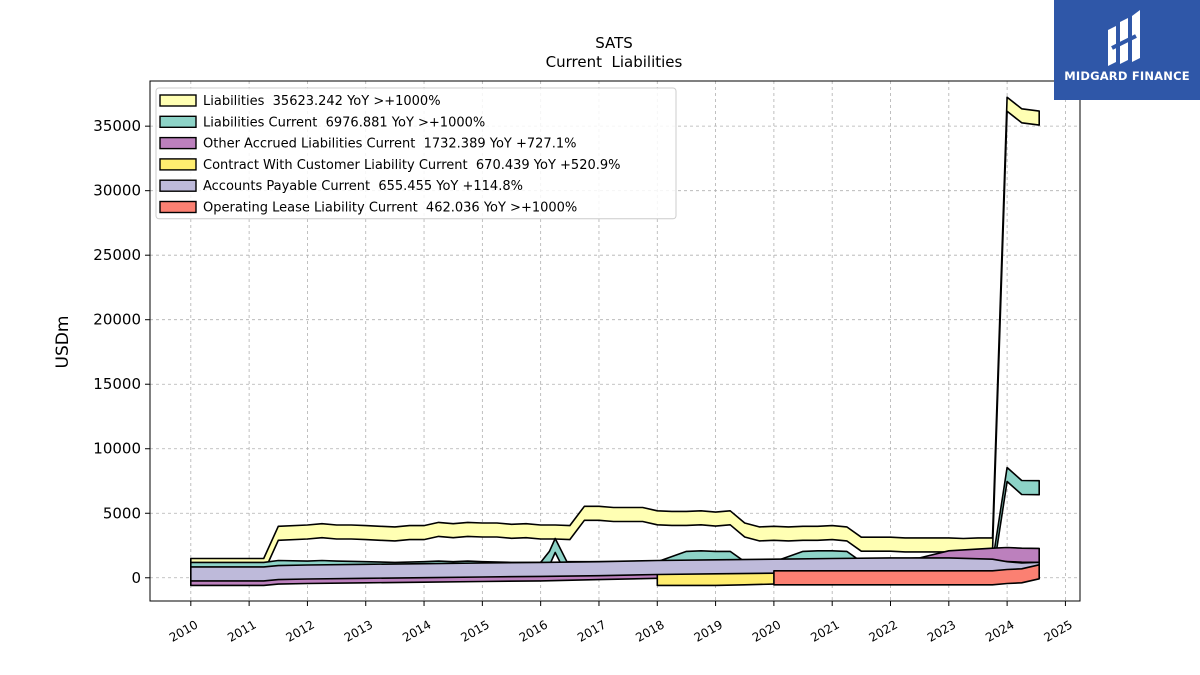 The image size is (1200, 675). Describe the element at coordinates (474, 630) in the screenshot. I see `x-tick-label: 2015` at that location.